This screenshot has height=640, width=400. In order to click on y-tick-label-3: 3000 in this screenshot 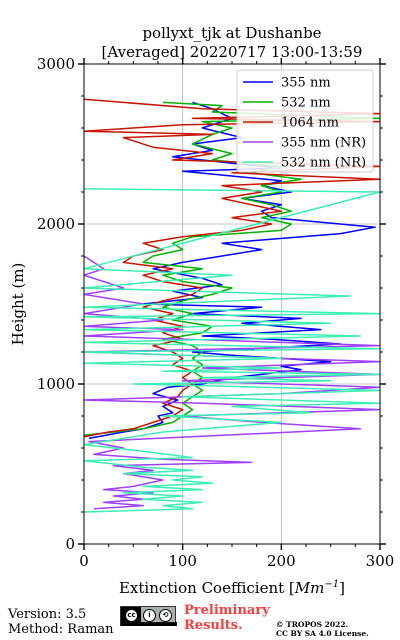, I will do `click(56, 64)`.